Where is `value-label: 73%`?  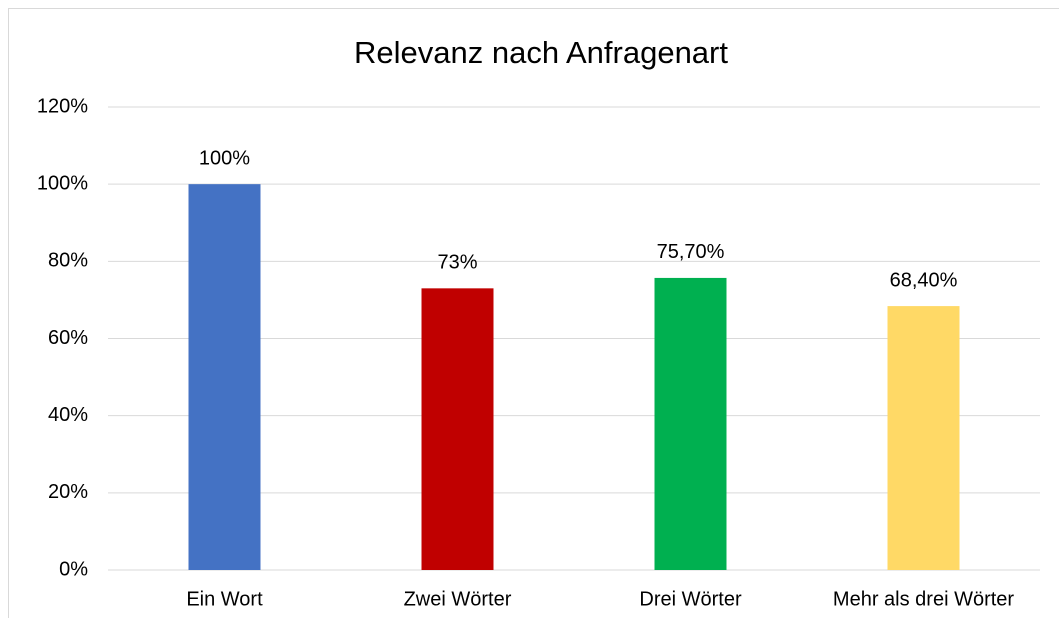
value-label: 73% is located at coordinates (457, 263).